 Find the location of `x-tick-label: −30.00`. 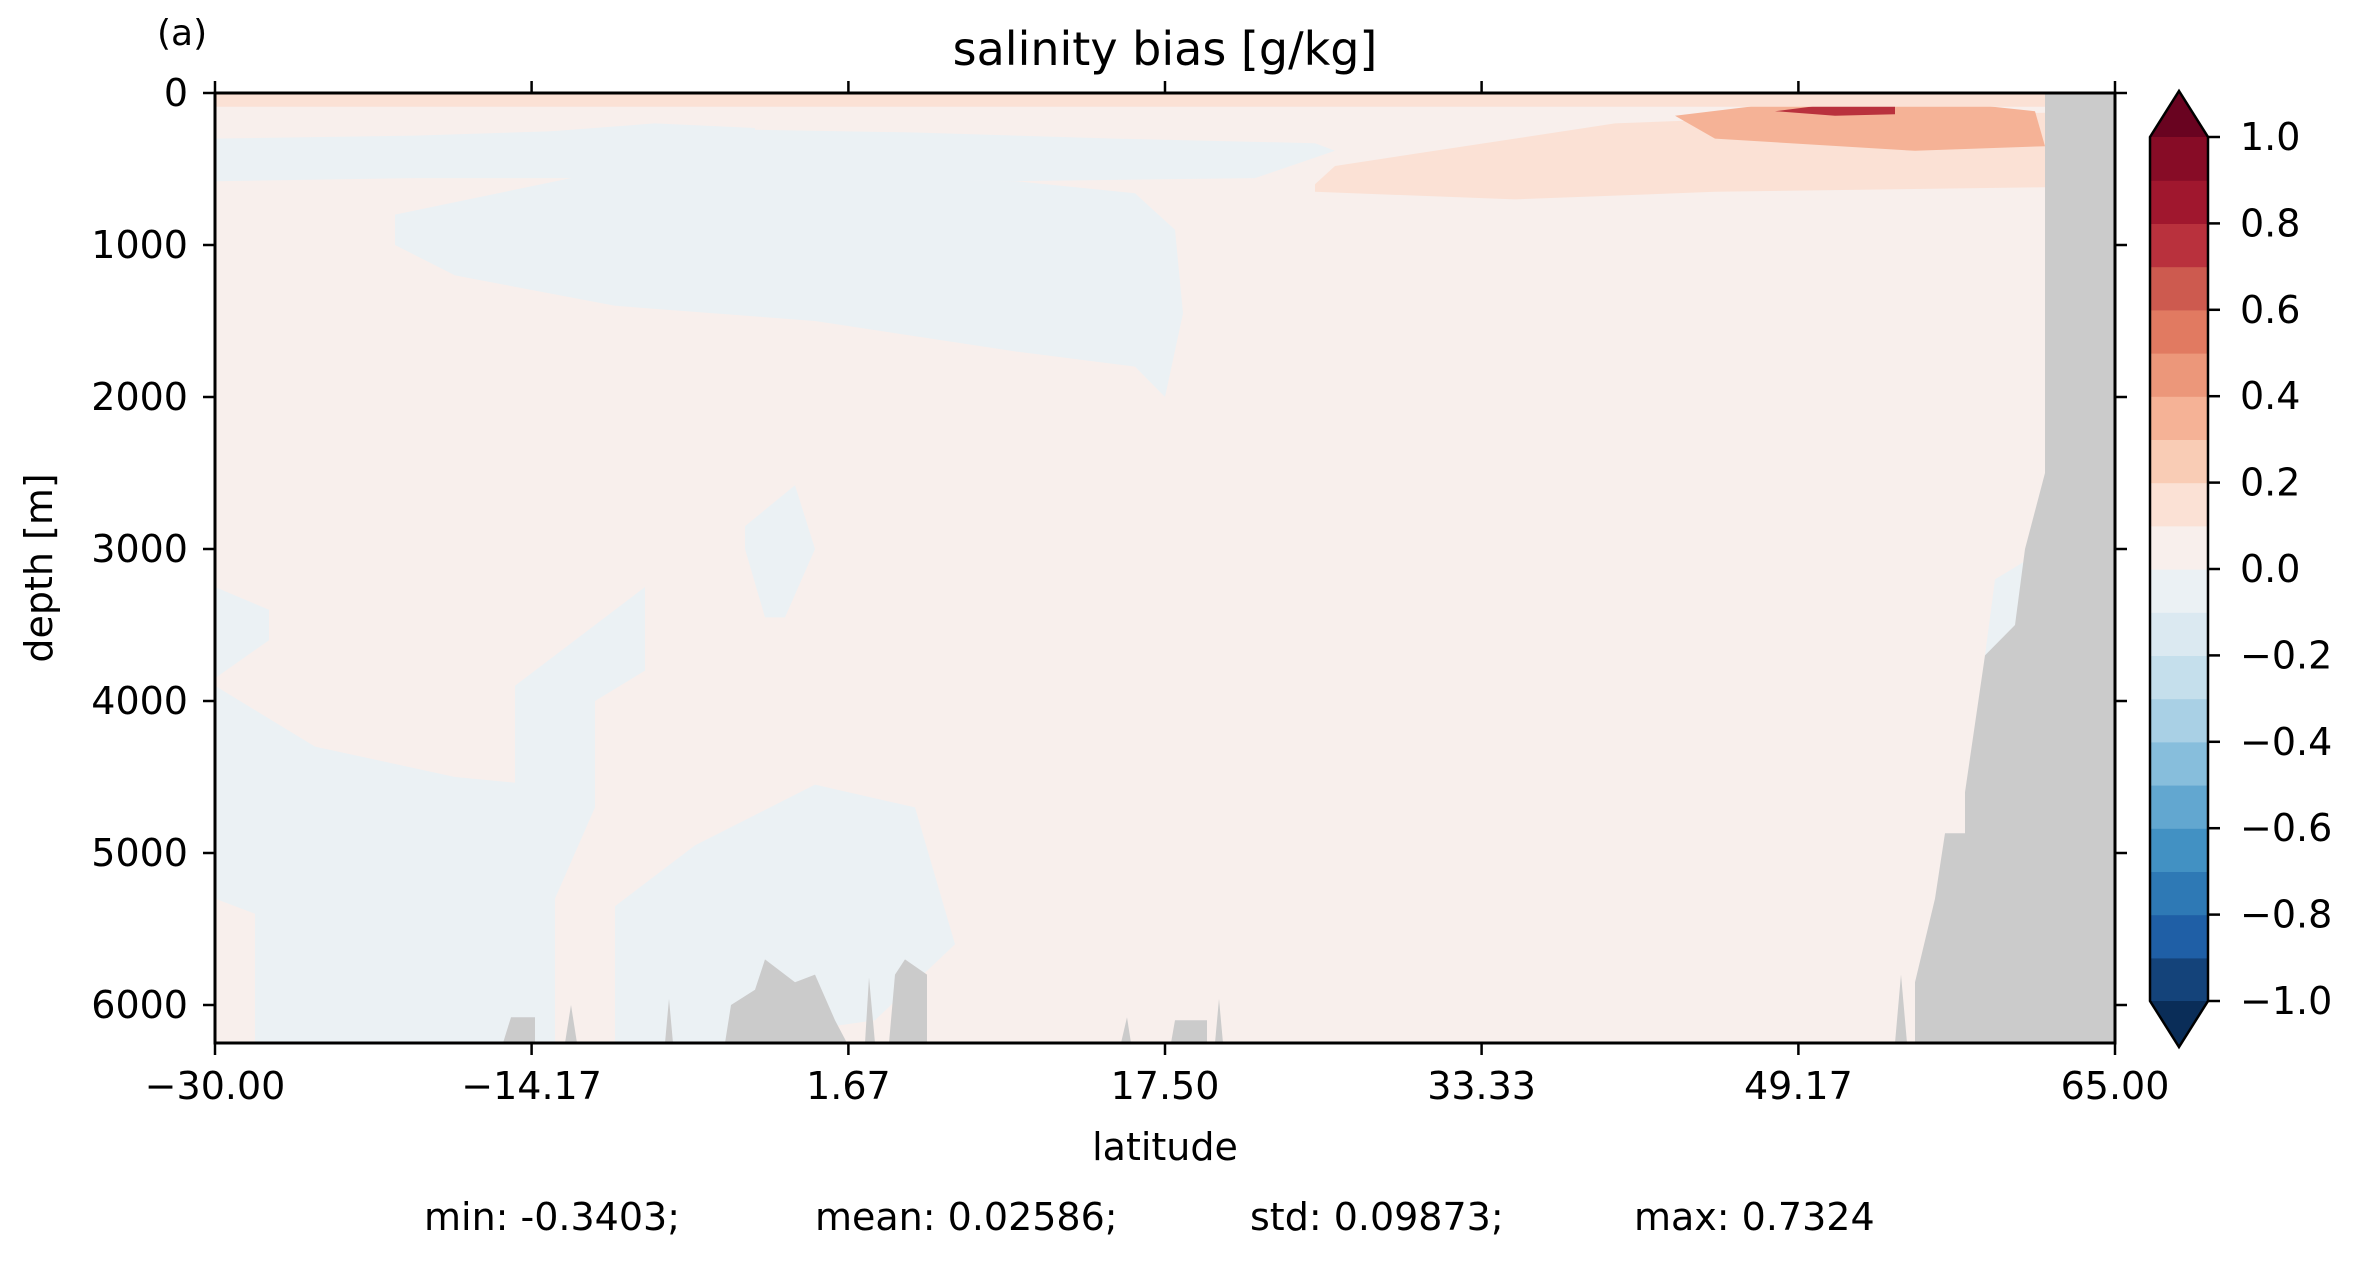

x-tick-label: −30.00 is located at coordinates (215, 1086).